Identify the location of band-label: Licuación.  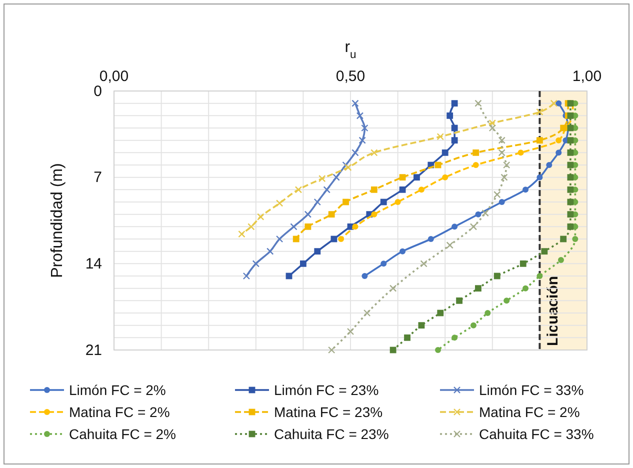
(553, 311).